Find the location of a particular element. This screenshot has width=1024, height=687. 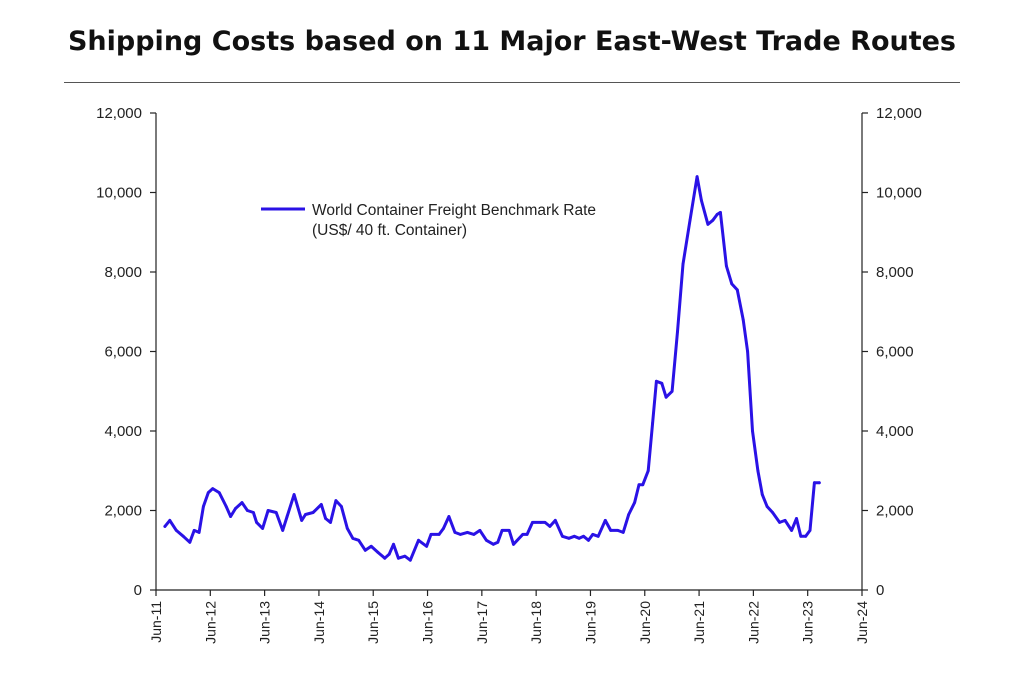

legend-label: World Container Freight Benchmark Rate is located at coordinates (454, 210).